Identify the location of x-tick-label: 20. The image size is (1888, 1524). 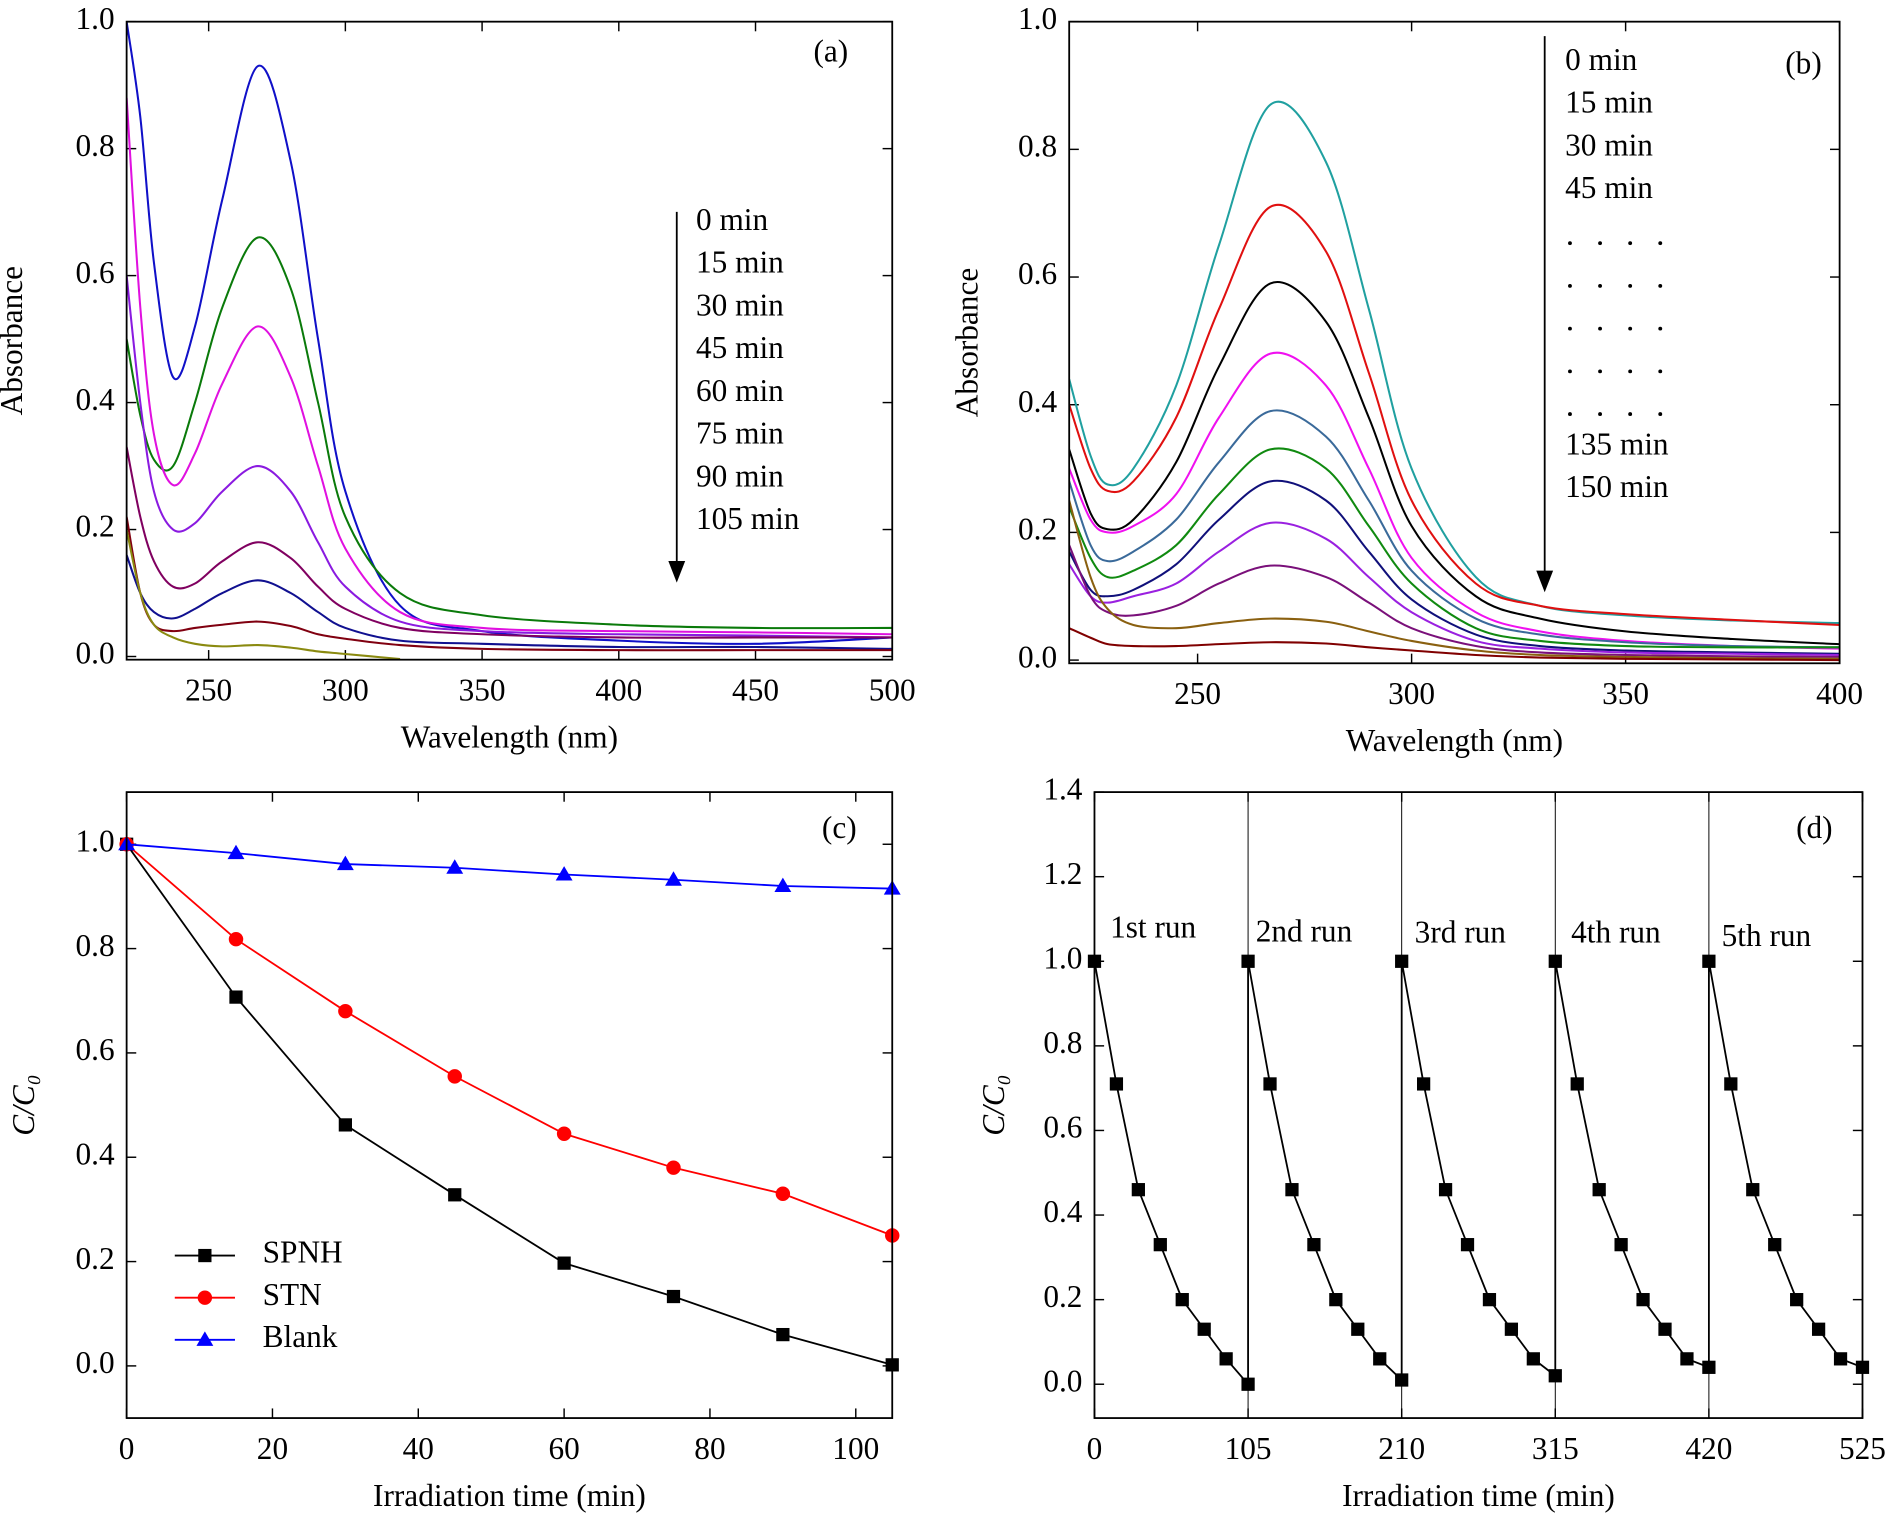
(272, 1448).